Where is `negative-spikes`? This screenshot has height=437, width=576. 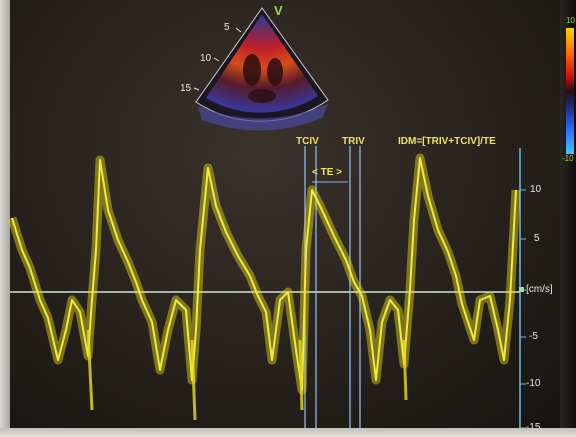 negative-spikes is located at coordinates (247, 375).